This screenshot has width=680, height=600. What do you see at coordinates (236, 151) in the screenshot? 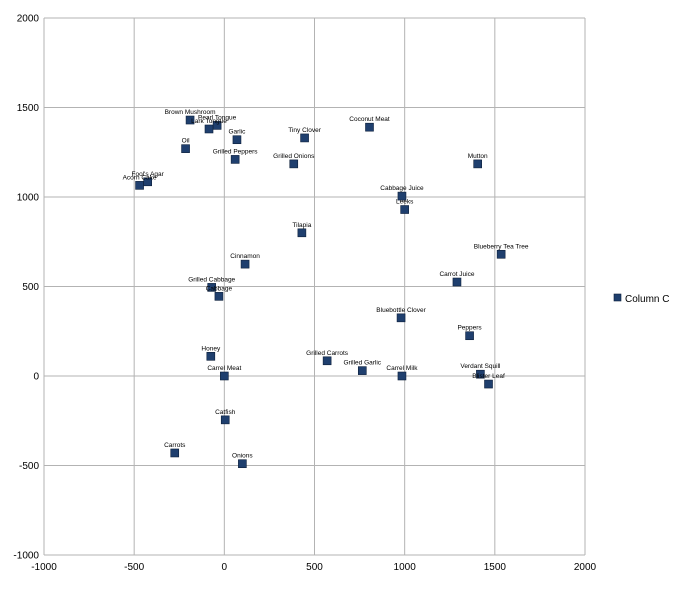
I see `data-point-label: Grilled Peppers` at bounding box center [236, 151].